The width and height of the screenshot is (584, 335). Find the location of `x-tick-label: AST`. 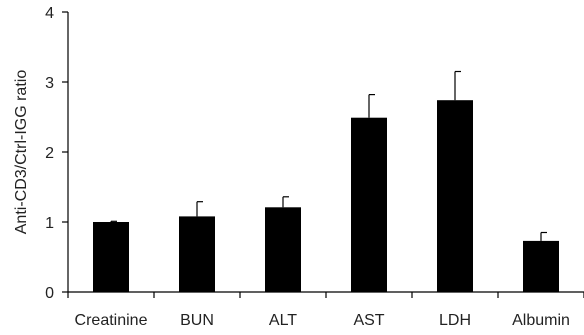

x-tick-label: AST is located at coordinates (368, 320).